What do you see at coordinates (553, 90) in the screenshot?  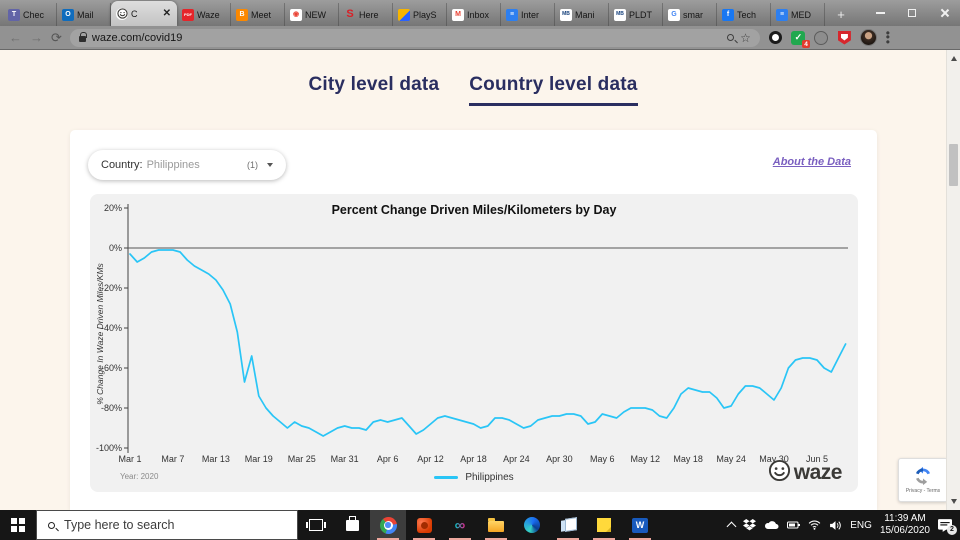 I see `tab-country-level-data: Country level data` at bounding box center [553, 90].